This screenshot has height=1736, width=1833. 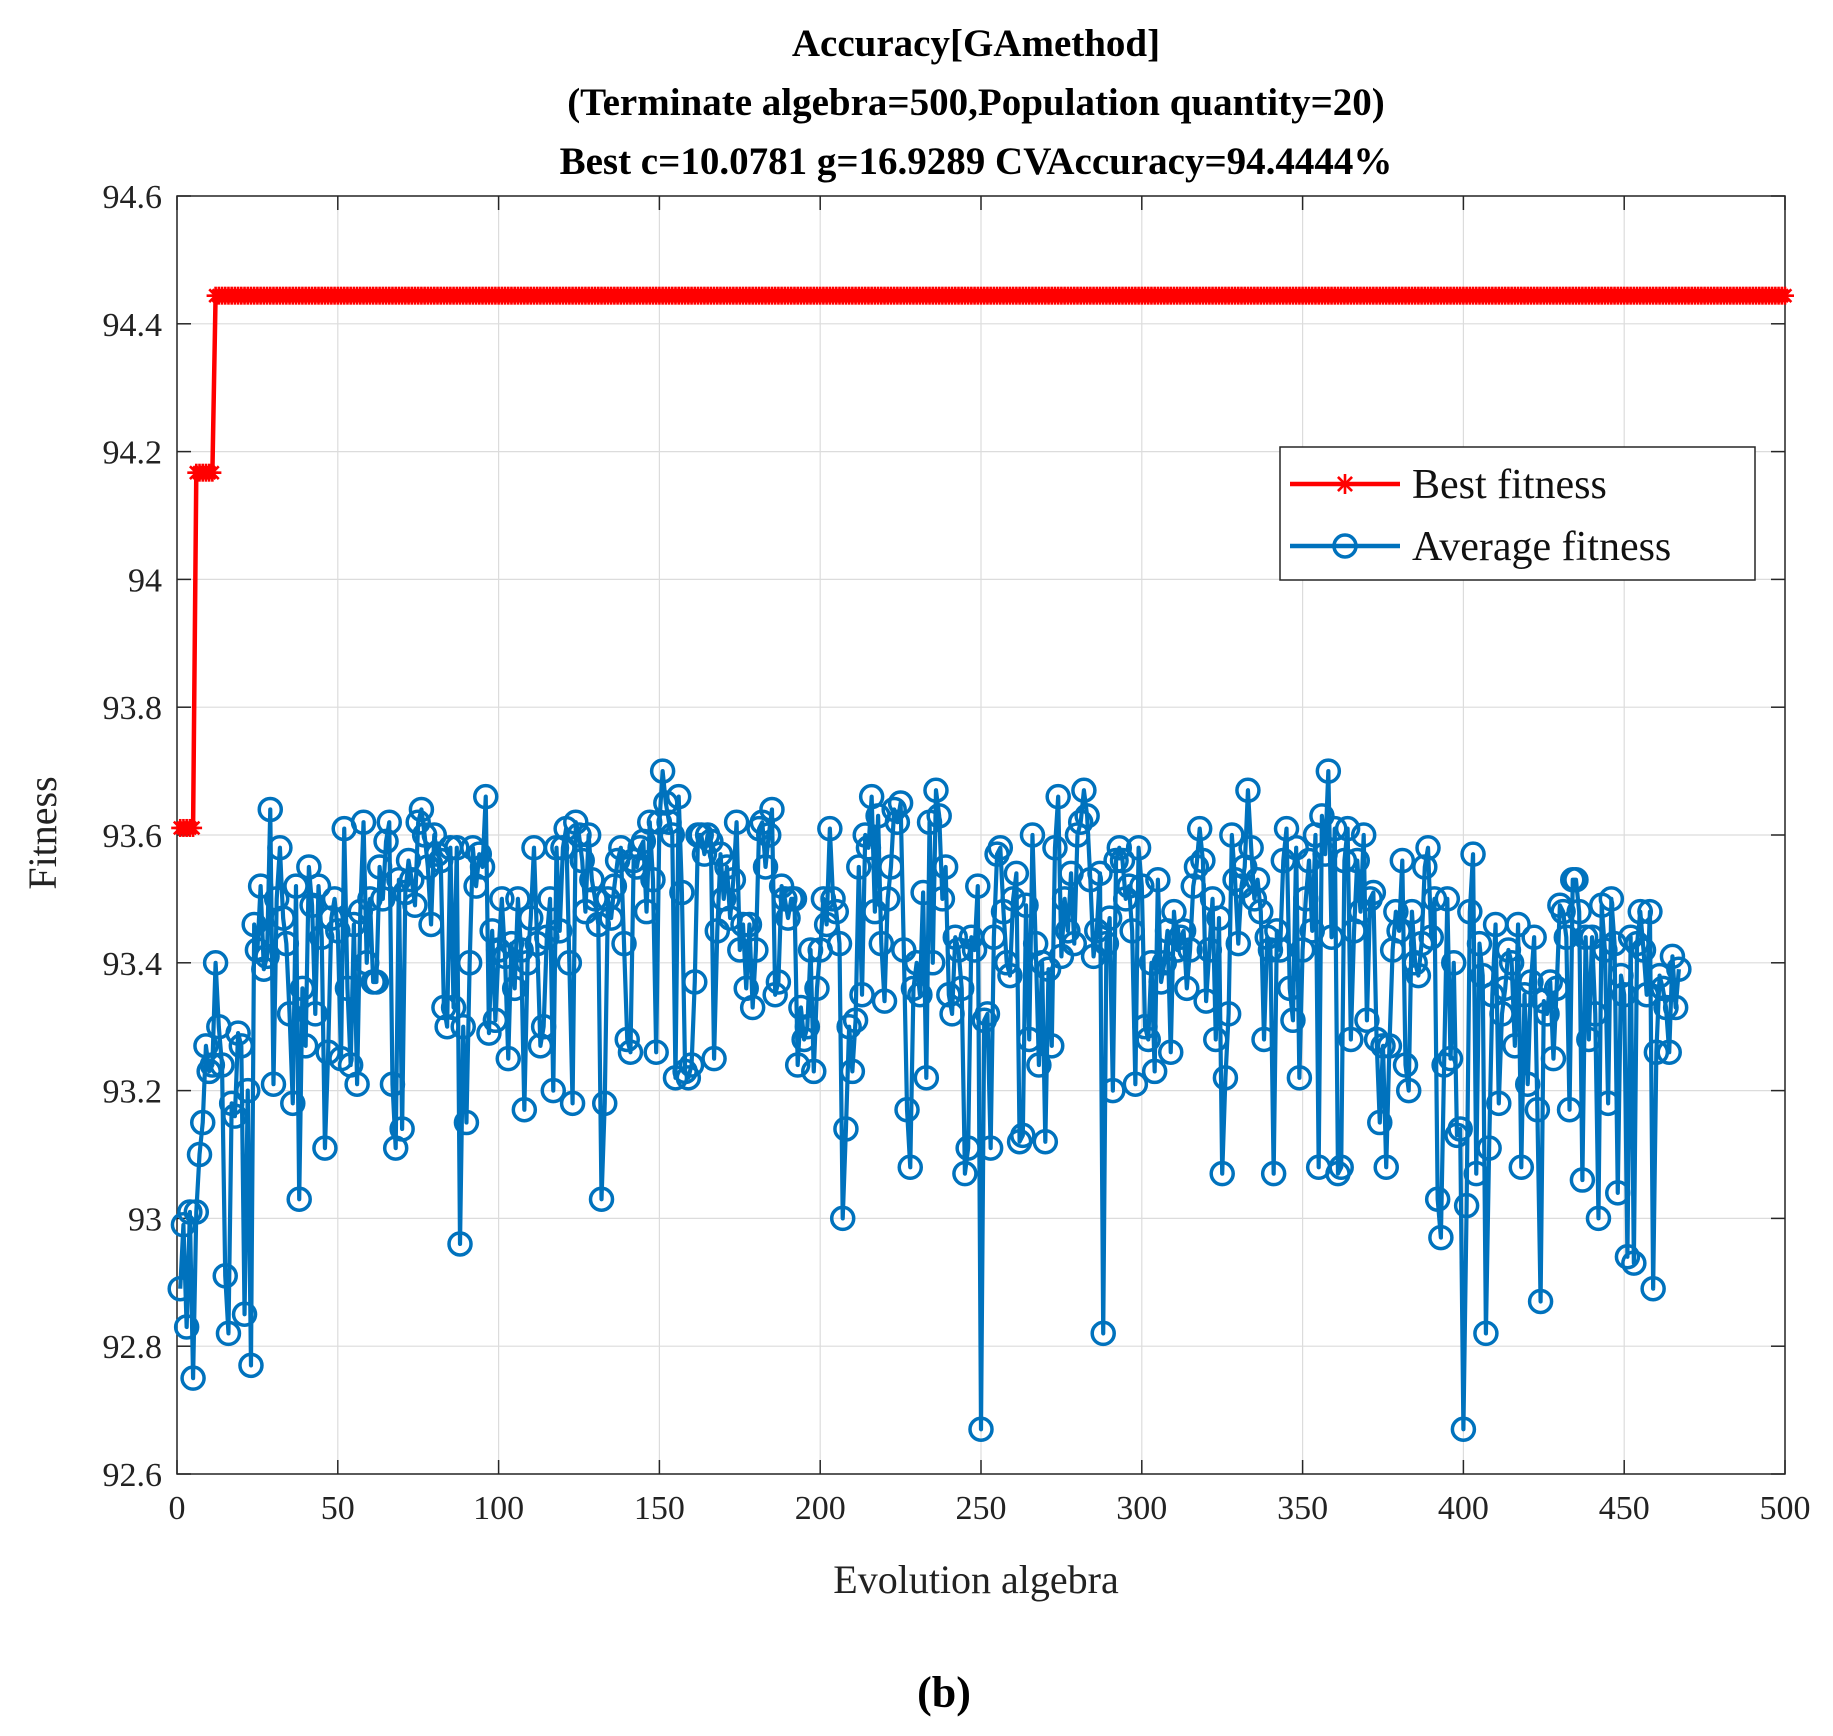 I want to click on figure-caption: (b), so click(x=944, y=1692).